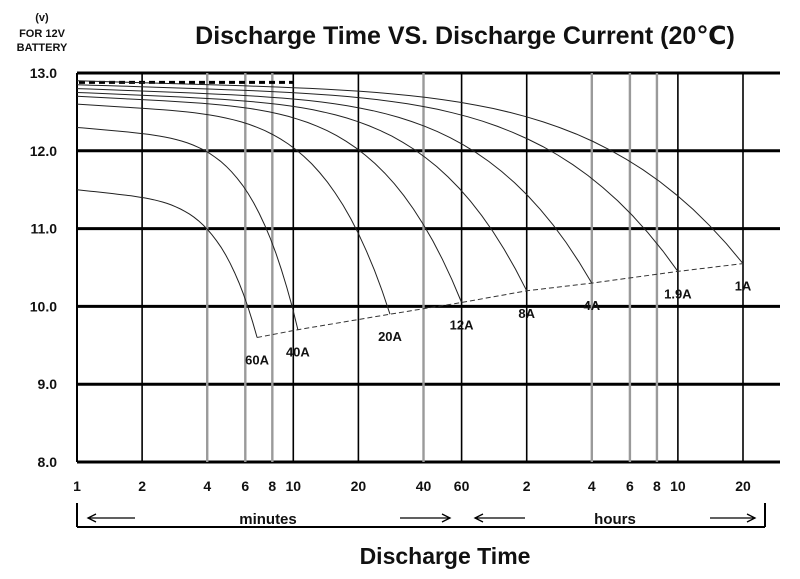 This screenshot has width=800, height=579. I want to click on hours-arrow-right-head, so click(751, 518).